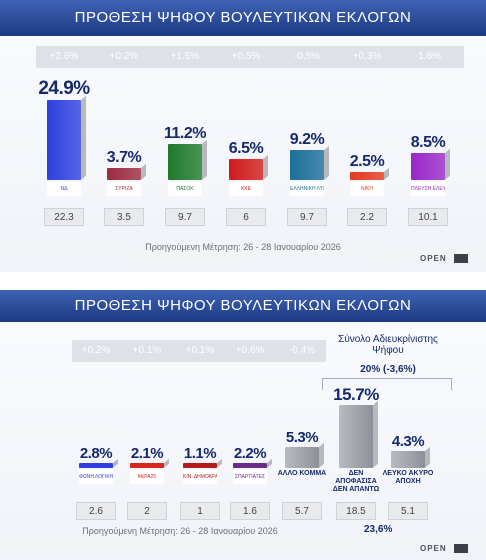 The width and height of the screenshot is (486, 560). What do you see at coordinates (428, 142) in the screenshot?
I see `value-label: 8.5%` at bounding box center [428, 142].